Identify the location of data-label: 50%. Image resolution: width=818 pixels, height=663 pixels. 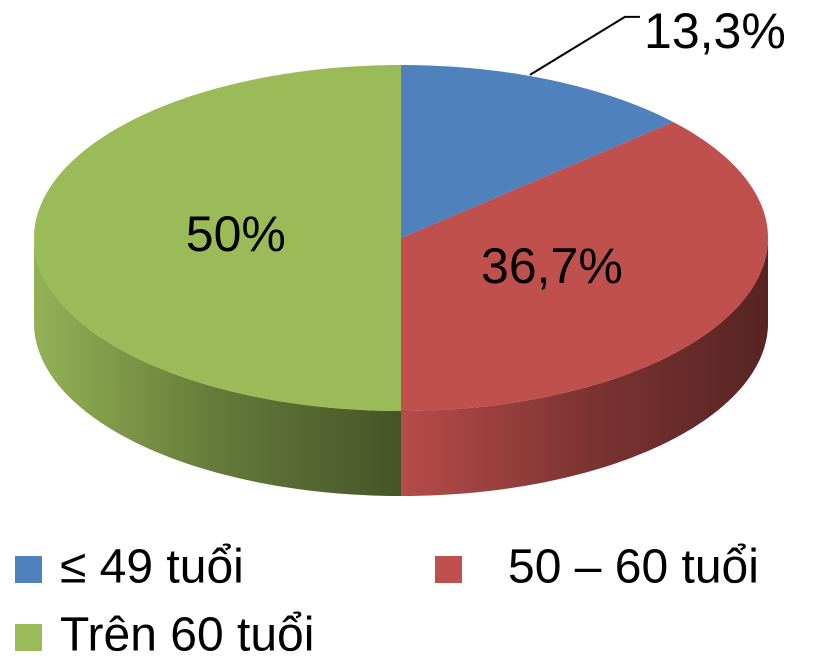
(236, 234).